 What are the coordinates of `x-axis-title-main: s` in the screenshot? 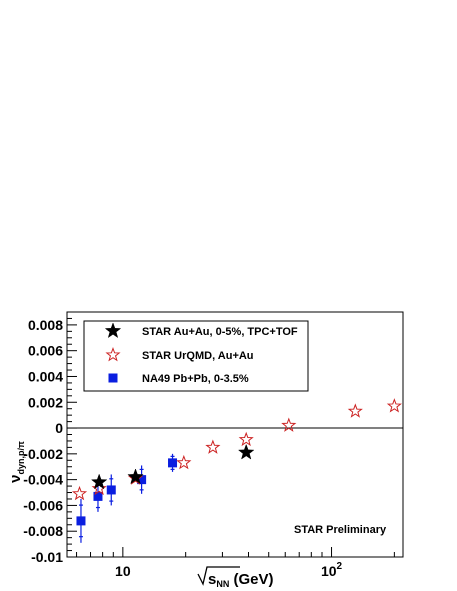 It's located at (212, 579).